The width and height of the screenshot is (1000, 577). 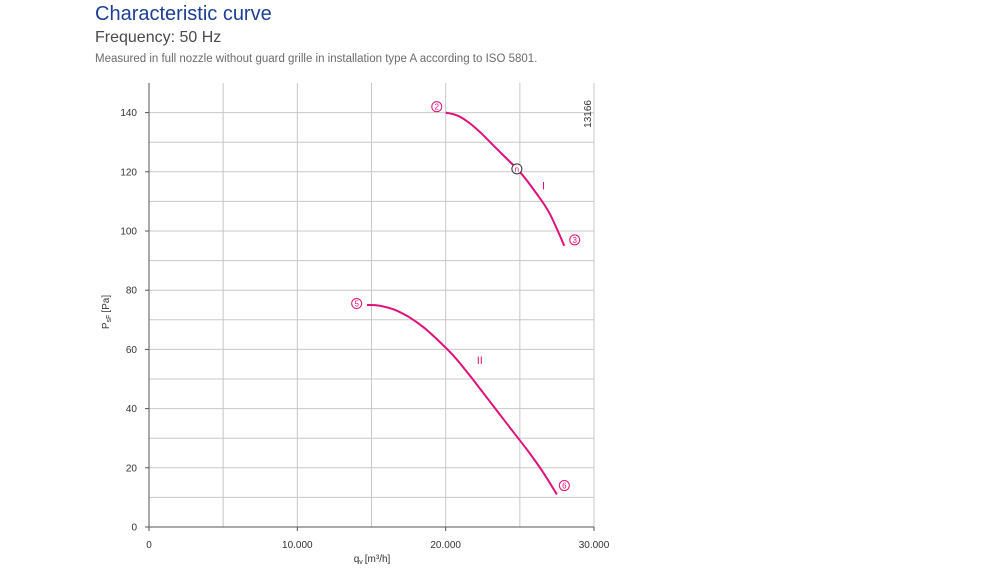 I want to click on x-axis-label: qv [m³/h], so click(x=372, y=560).